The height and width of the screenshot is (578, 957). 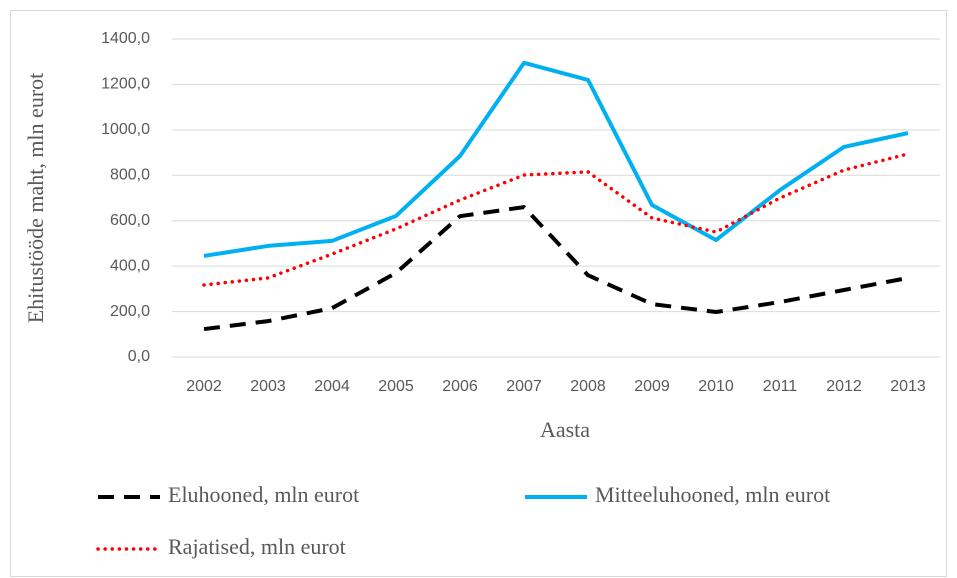 What do you see at coordinates (263, 494) in the screenshot?
I see `legend-label: Eluhooned, mln eurot` at bounding box center [263, 494].